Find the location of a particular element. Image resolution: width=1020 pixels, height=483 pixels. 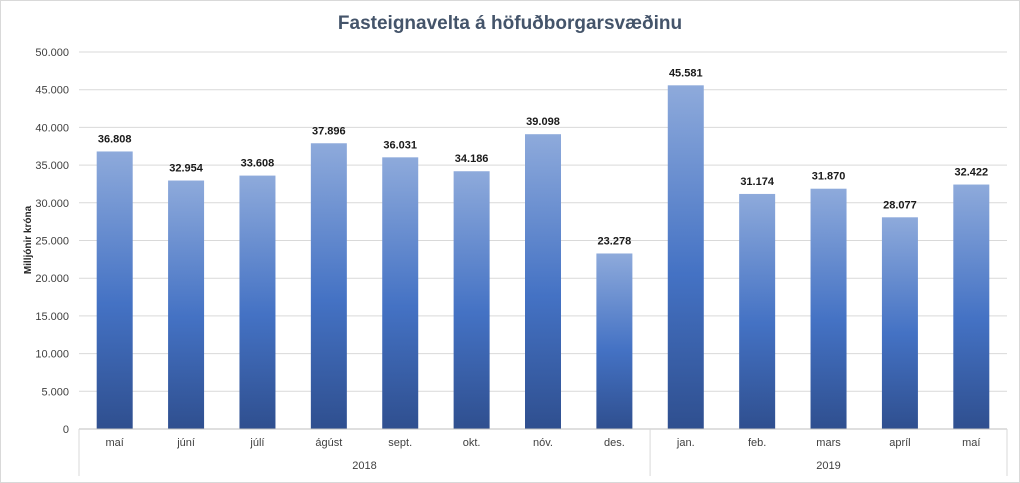

y-tick-label: 0 is located at coordinates (66, 430).